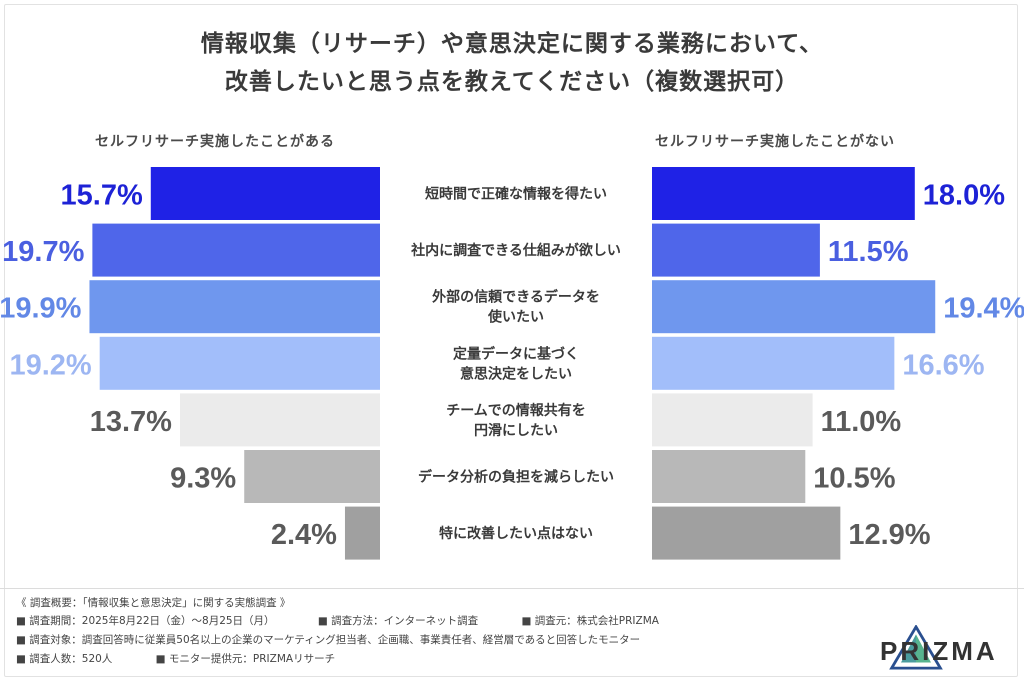 The image size is (1024, 684). What do you see at coordinates (102, 196) in the screenshot?
I see `left-value-label-1: 15.7%` at bounding box center [102, 196].